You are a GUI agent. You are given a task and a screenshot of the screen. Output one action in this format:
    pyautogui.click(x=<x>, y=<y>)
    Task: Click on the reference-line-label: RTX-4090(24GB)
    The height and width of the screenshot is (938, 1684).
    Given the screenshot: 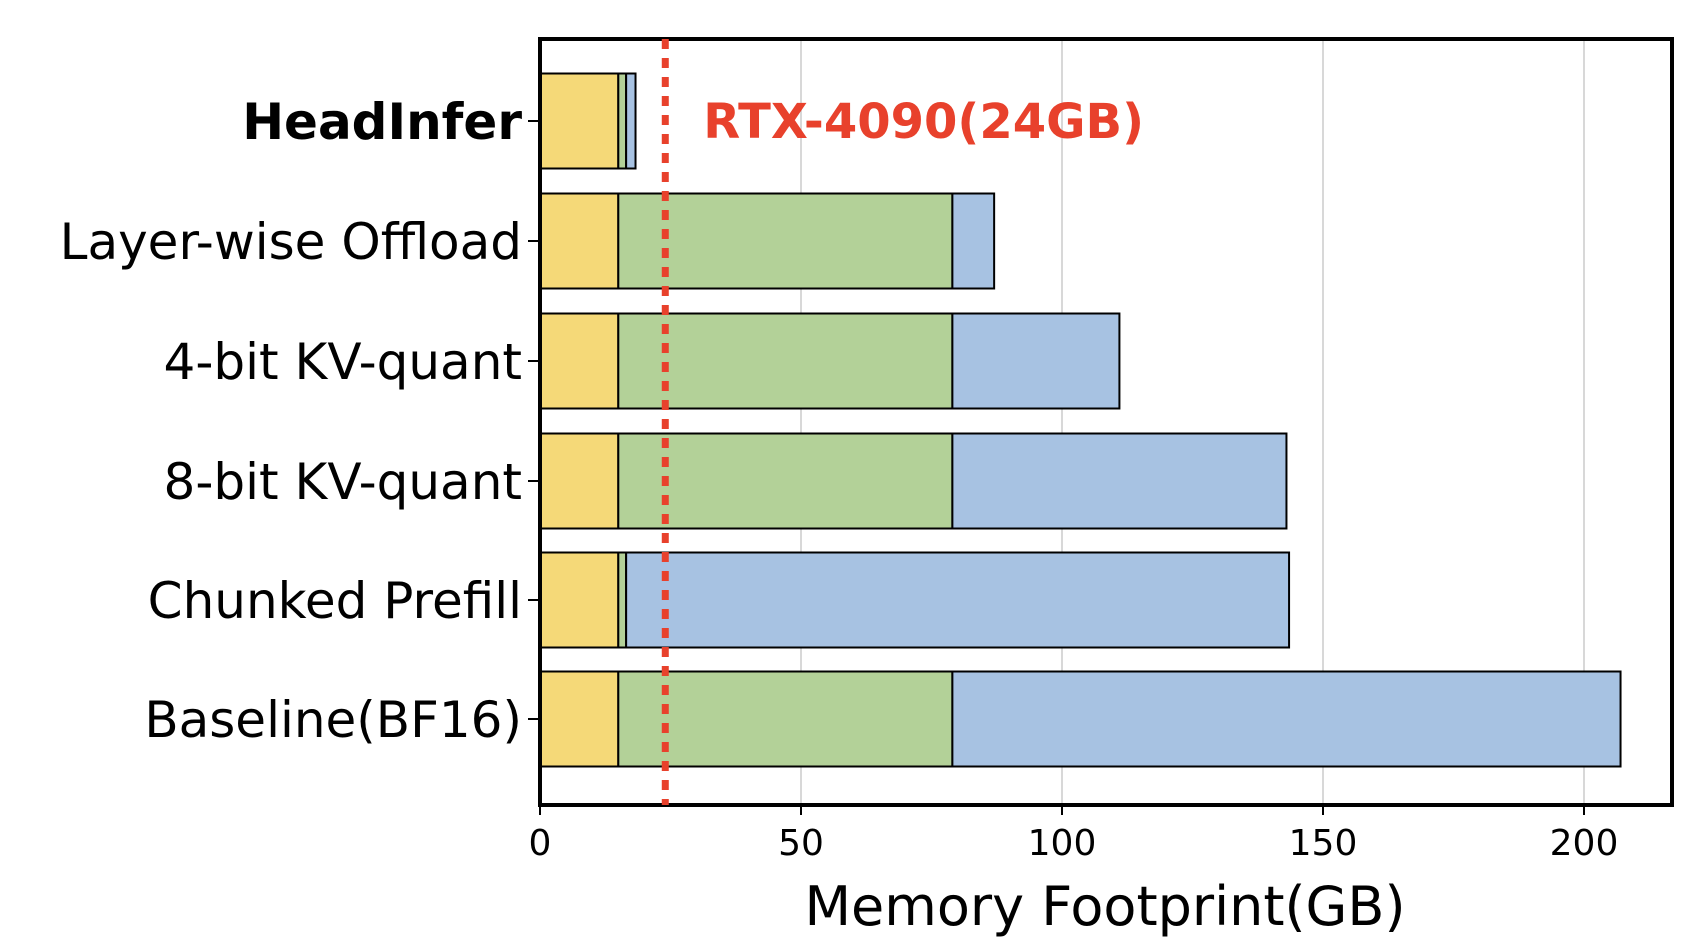 What is the action you would take?
    pyautogui.click(x=923, y=122)
    